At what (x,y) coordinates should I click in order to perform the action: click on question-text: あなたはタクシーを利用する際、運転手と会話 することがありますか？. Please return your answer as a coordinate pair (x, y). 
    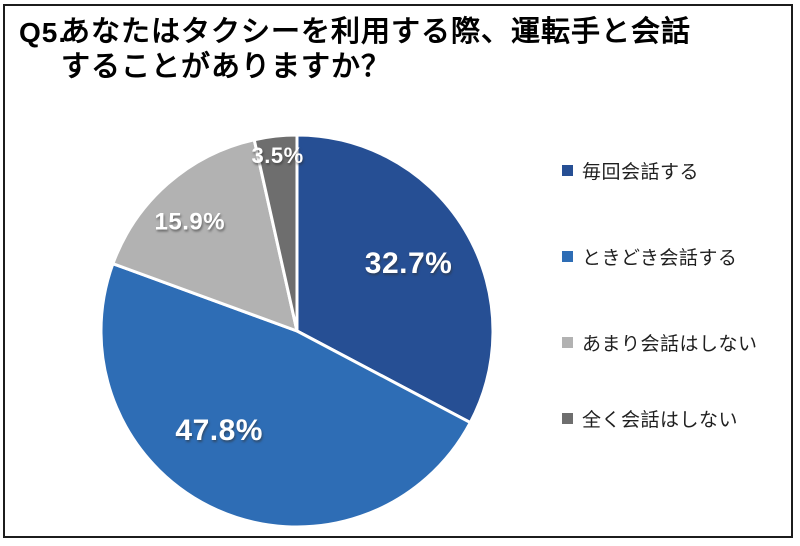
    Looking at the image, I should click on (376, 50).